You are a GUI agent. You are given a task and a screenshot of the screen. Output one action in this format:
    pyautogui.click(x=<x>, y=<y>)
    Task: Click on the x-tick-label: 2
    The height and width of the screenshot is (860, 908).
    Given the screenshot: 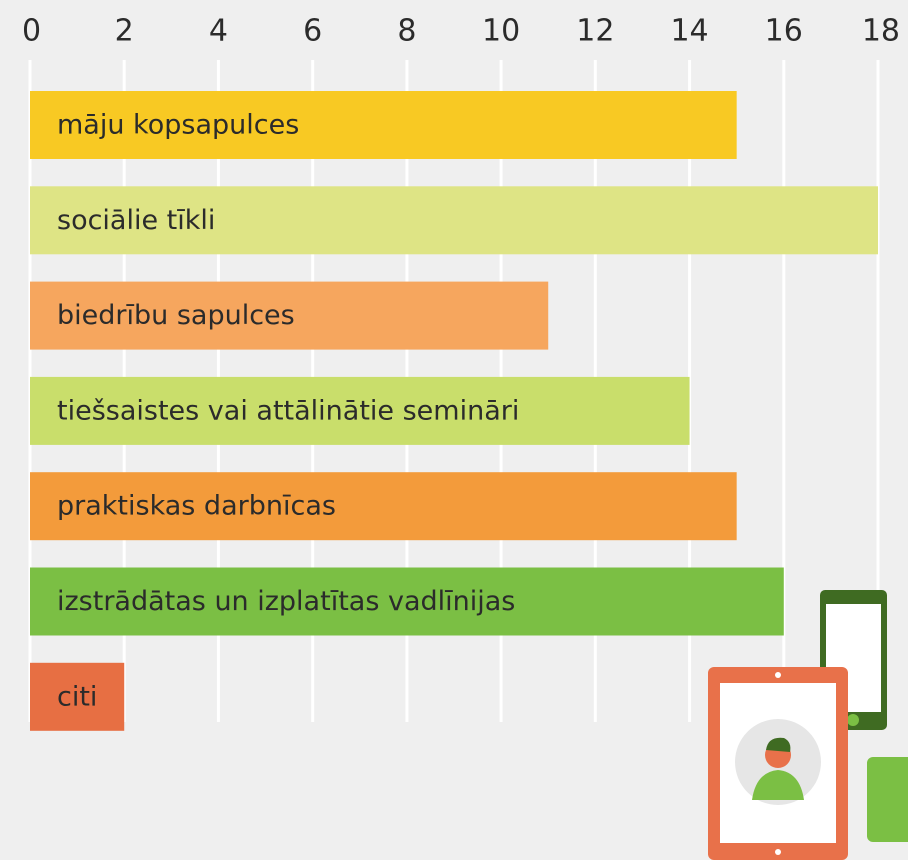 What is the action you would take?
    pyautogui.click(x=124, y=31)
    